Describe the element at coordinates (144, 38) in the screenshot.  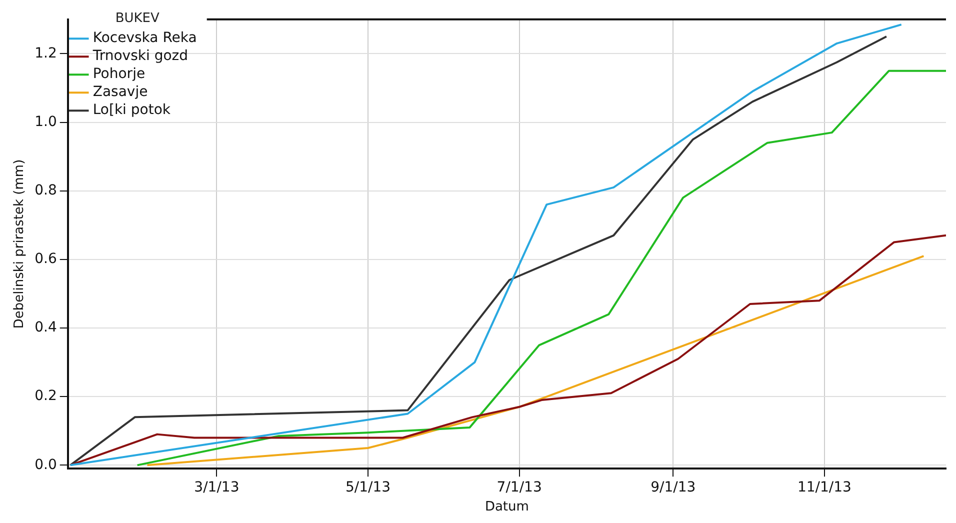
I see `legend-label: Kocevska Reka` at that location.